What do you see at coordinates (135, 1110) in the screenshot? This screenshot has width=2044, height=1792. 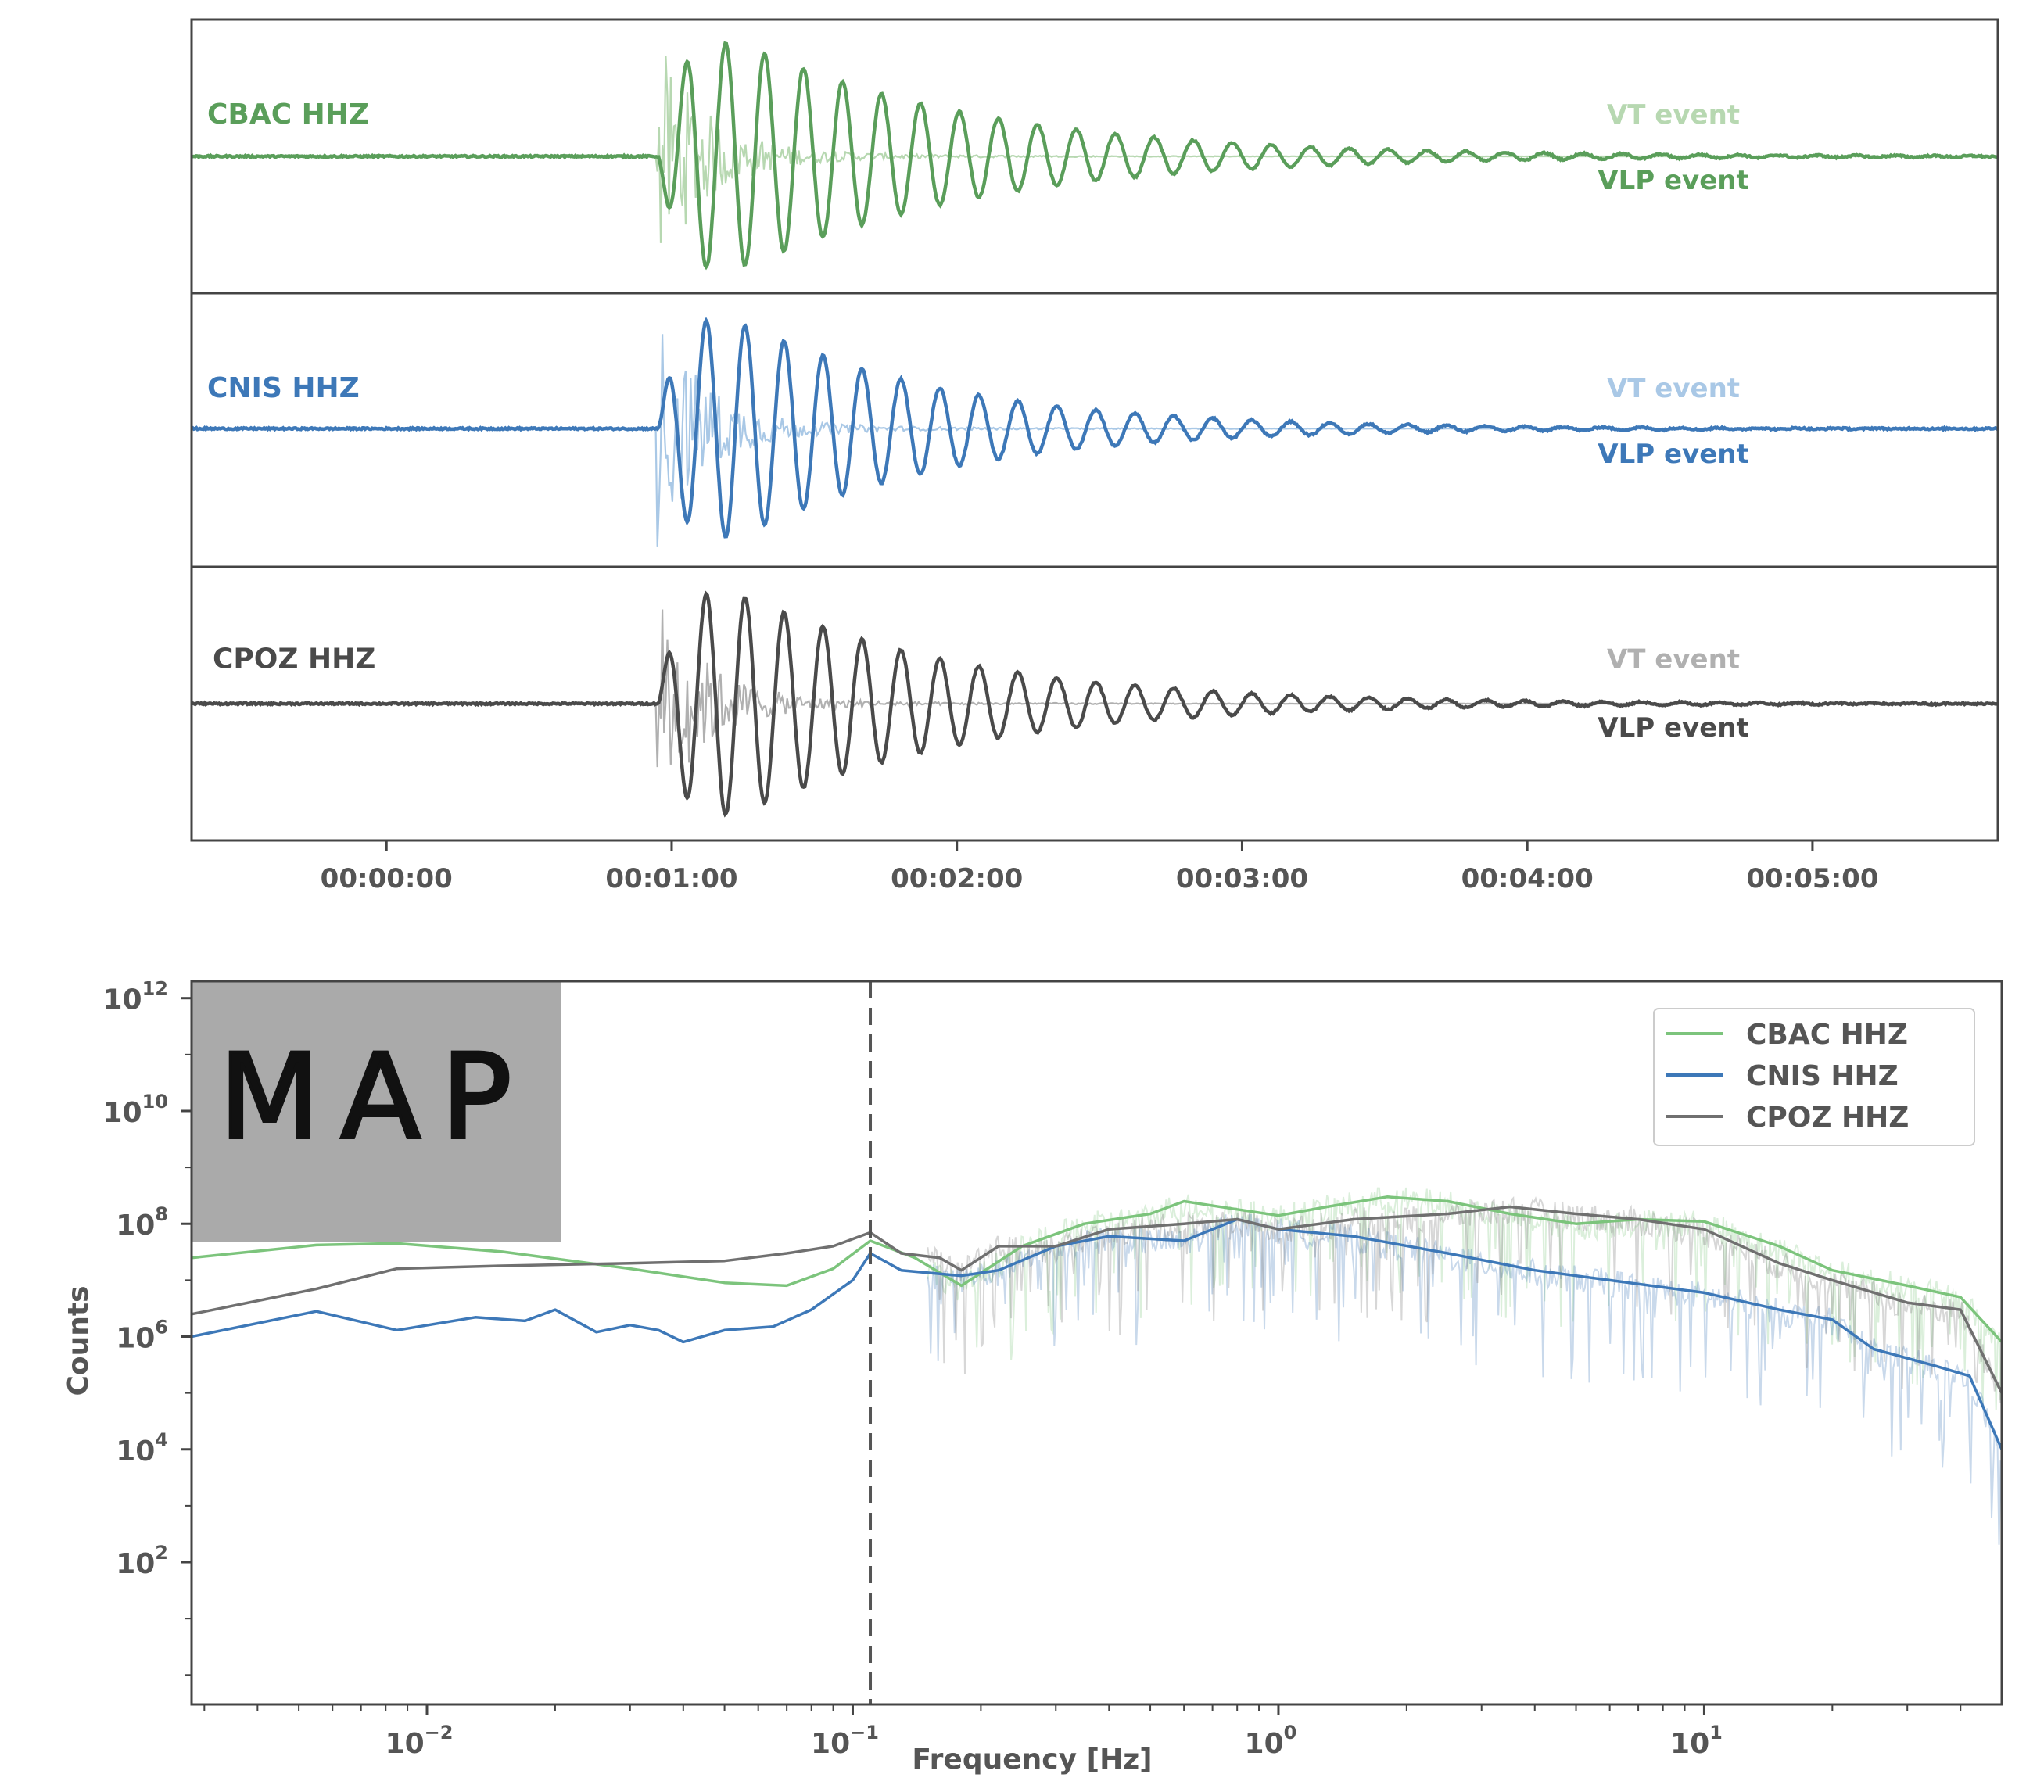 I see `y-tick-label: 1010` at bounding box center [135, 1110].